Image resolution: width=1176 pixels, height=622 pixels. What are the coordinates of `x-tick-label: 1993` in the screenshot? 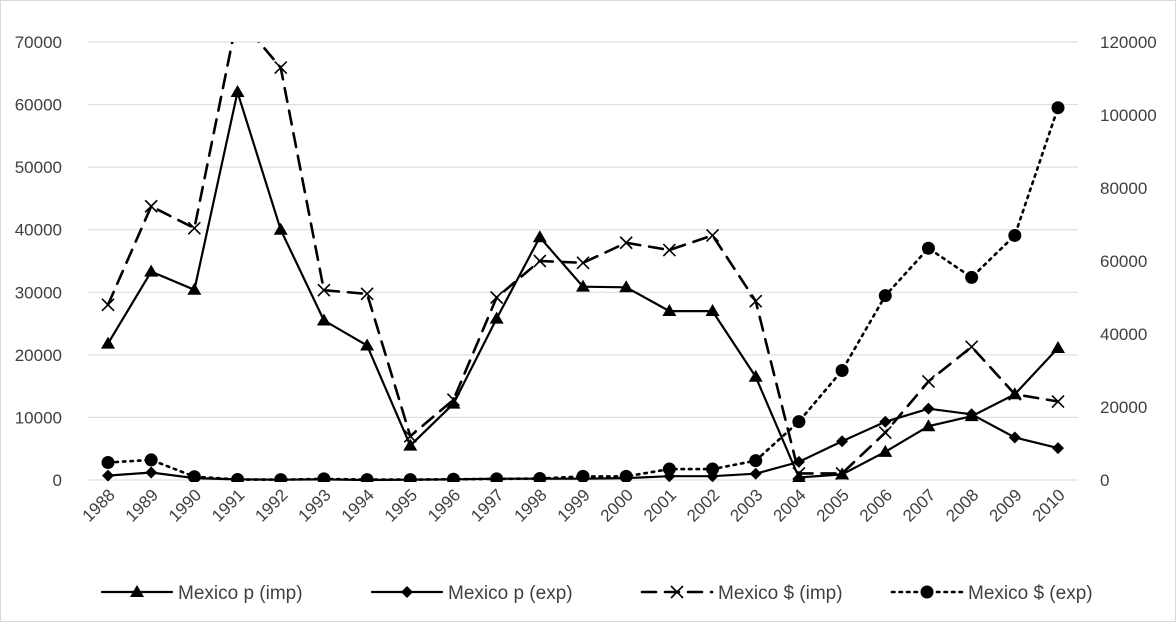 It's located at (315, 505).